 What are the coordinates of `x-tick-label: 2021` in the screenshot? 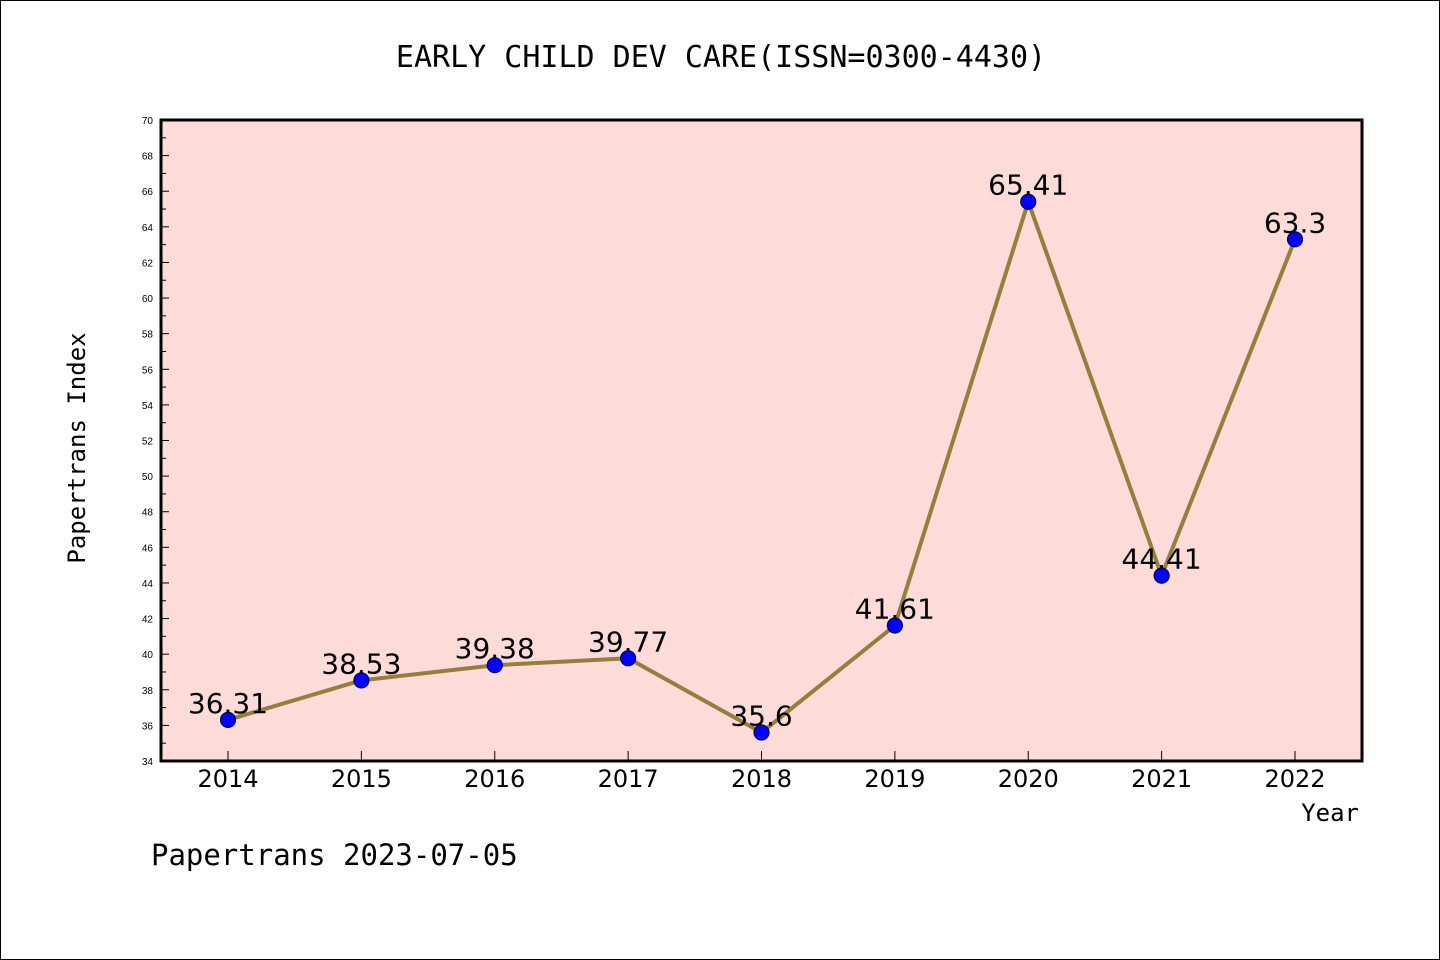 It's located at (1161, 779).